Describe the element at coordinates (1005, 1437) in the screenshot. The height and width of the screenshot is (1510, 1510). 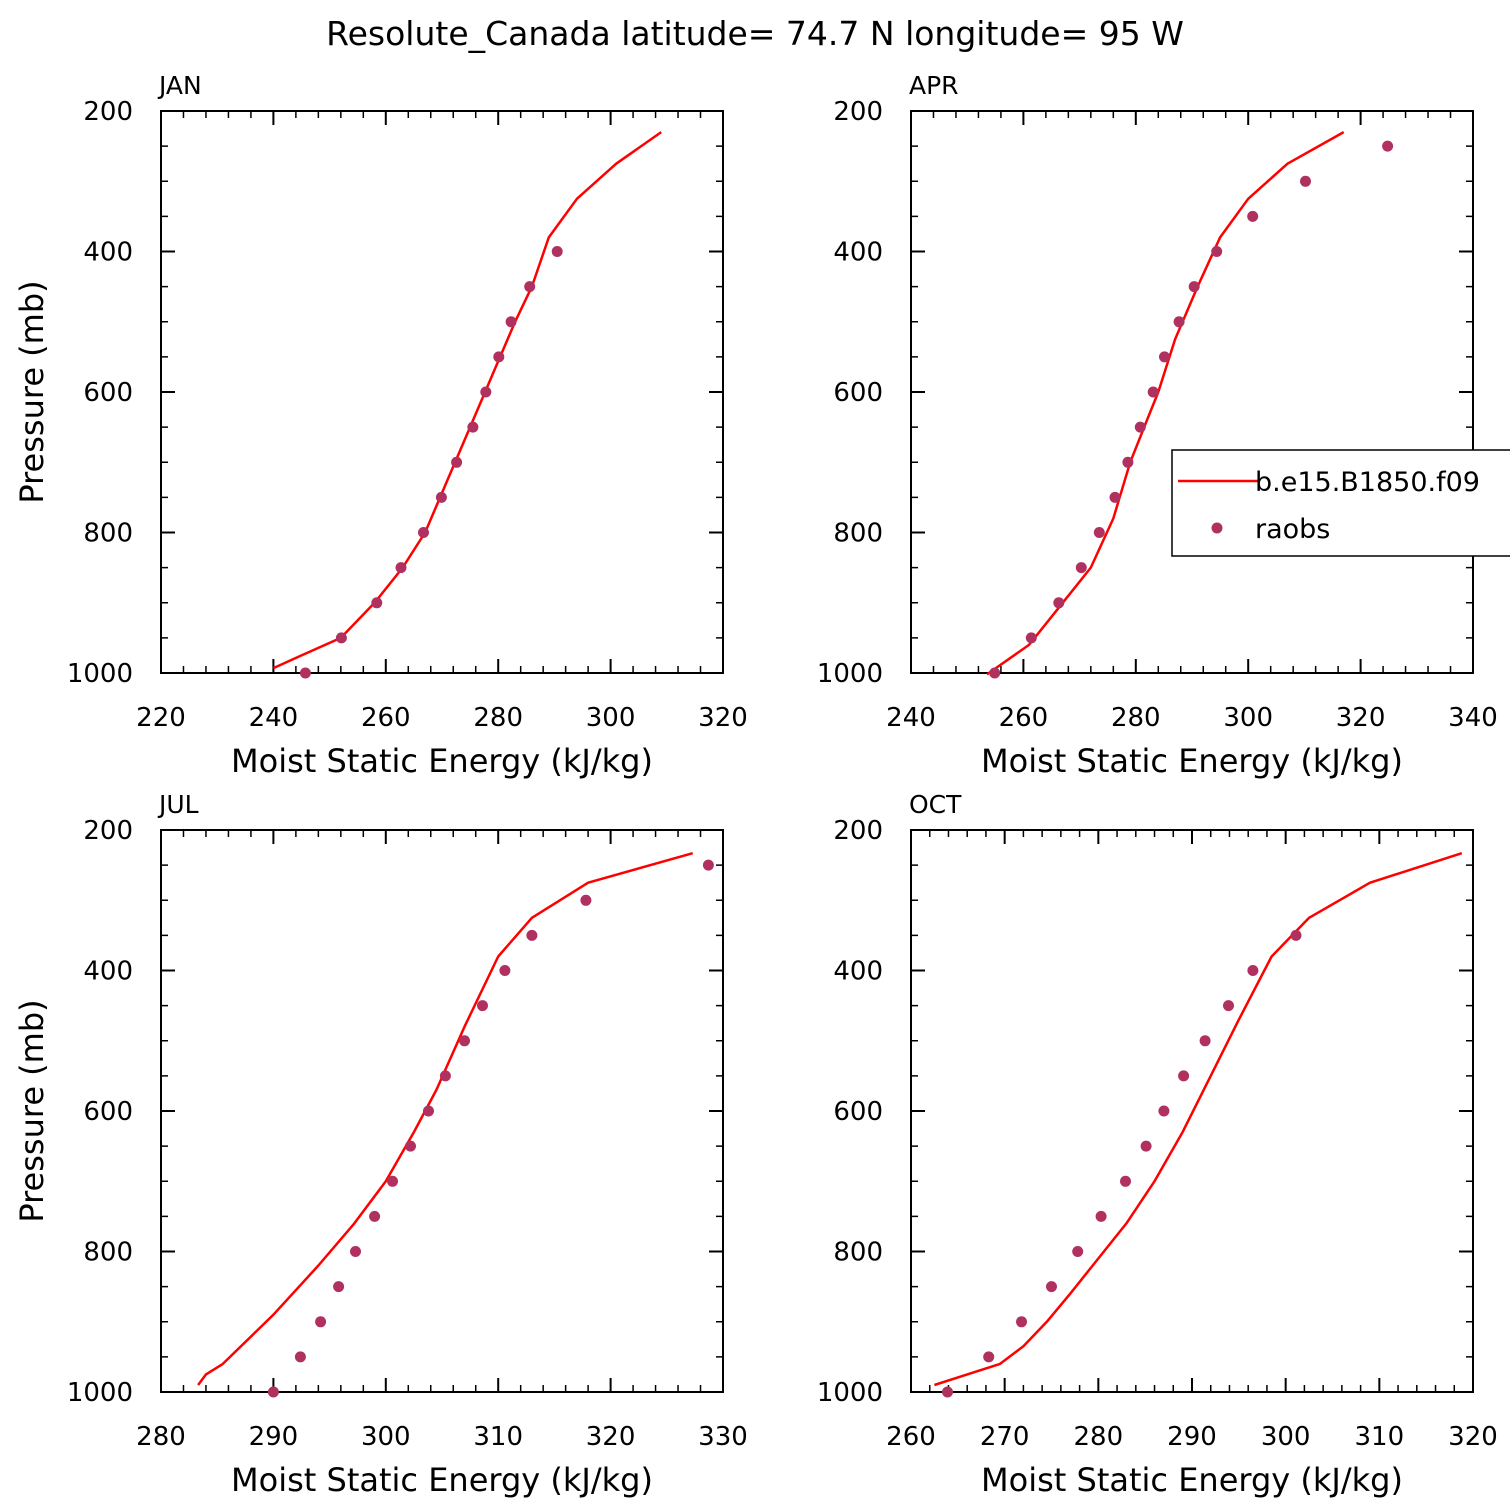
I see `x-tick-label: 270` at that location.